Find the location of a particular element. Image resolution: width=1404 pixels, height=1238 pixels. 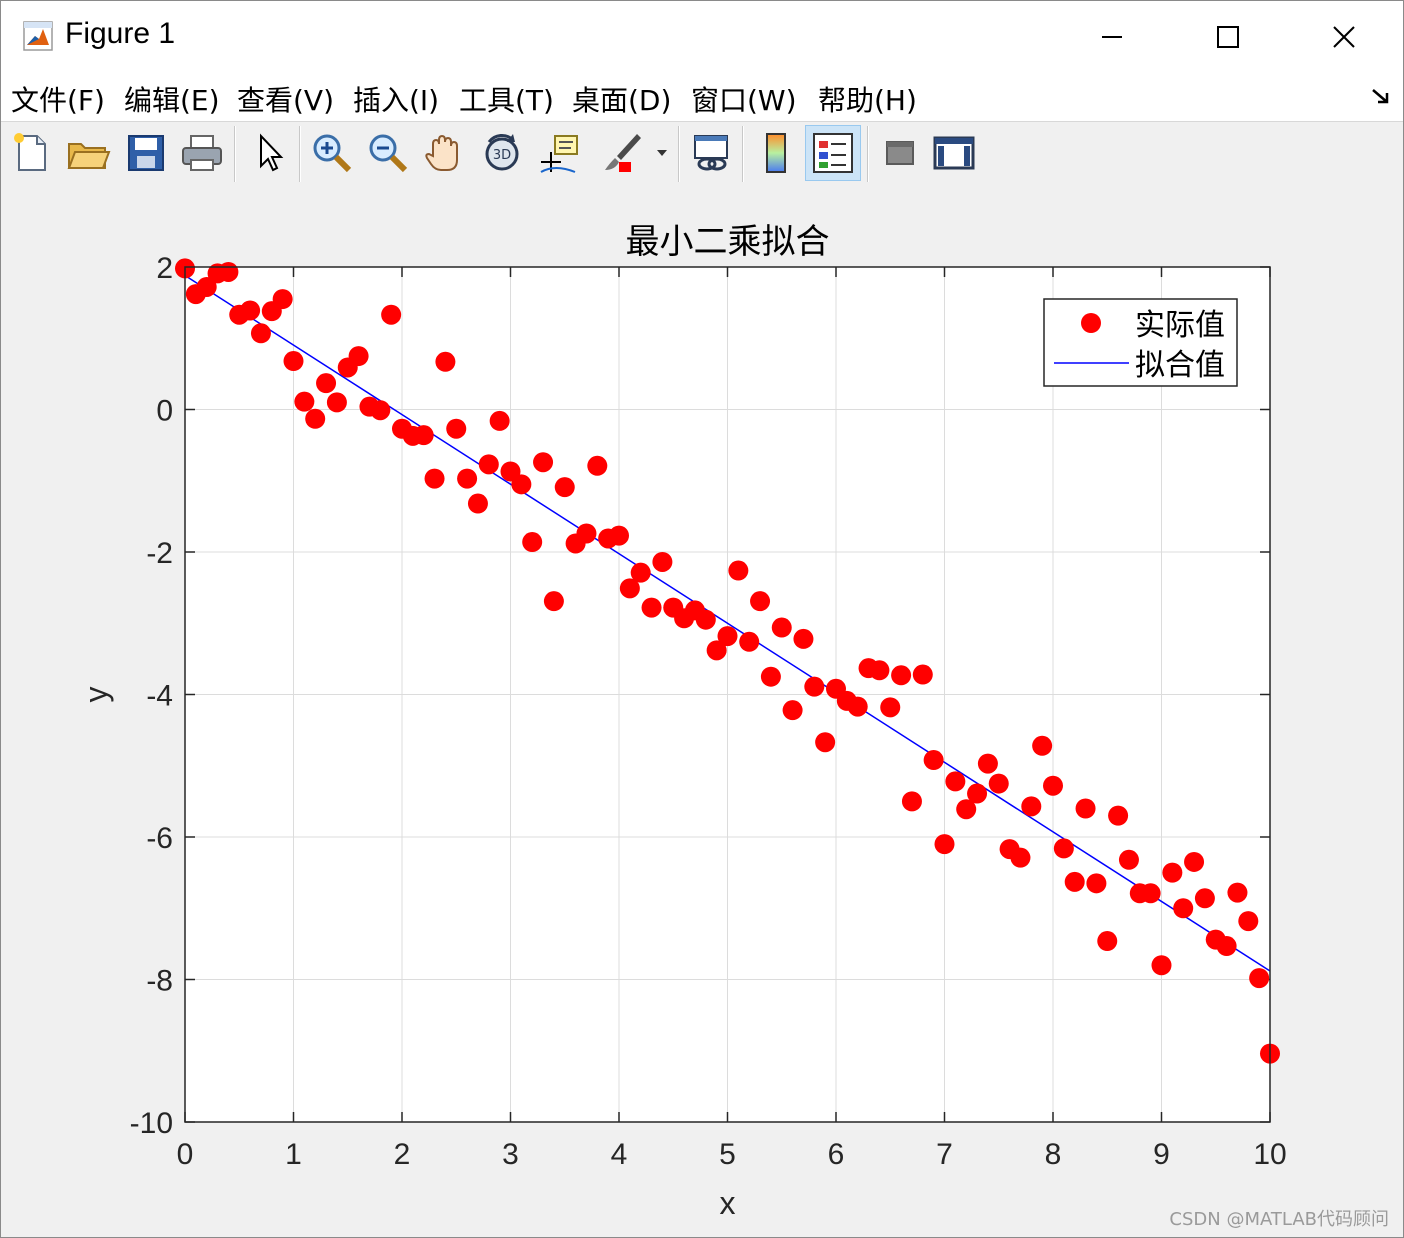

maximize-button is located at coordinates (1228, 37).